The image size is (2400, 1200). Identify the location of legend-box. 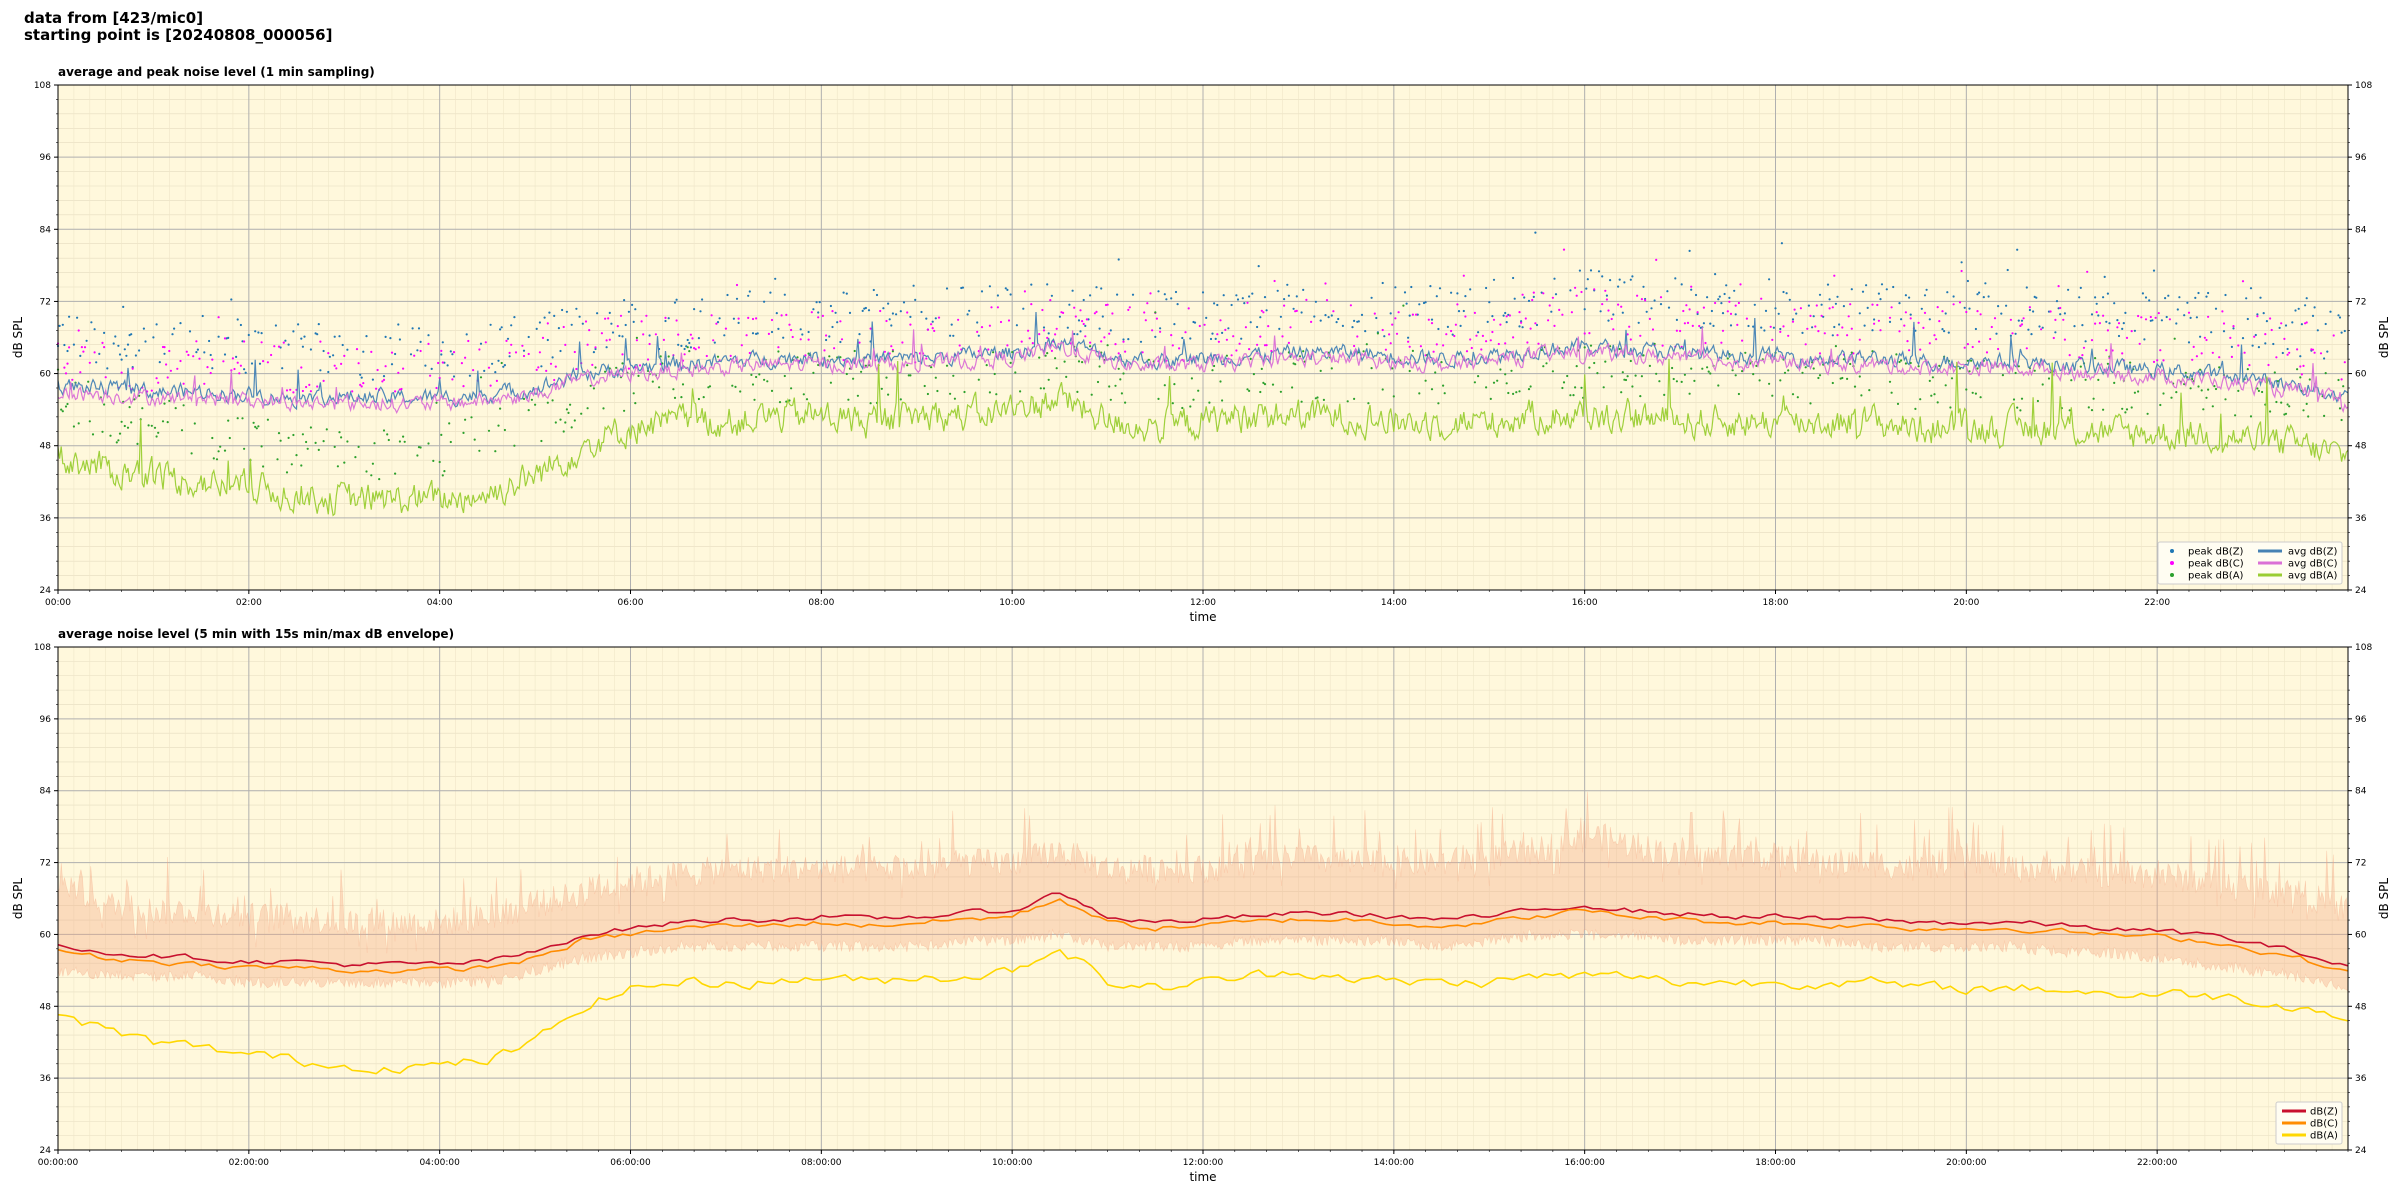
(2250, 563).